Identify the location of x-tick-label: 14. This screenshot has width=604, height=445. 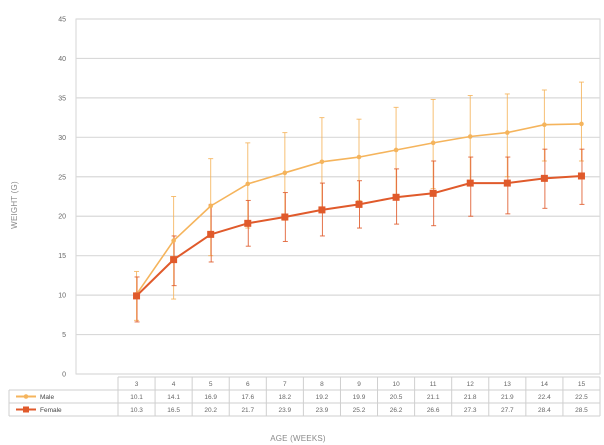
(545, 384).